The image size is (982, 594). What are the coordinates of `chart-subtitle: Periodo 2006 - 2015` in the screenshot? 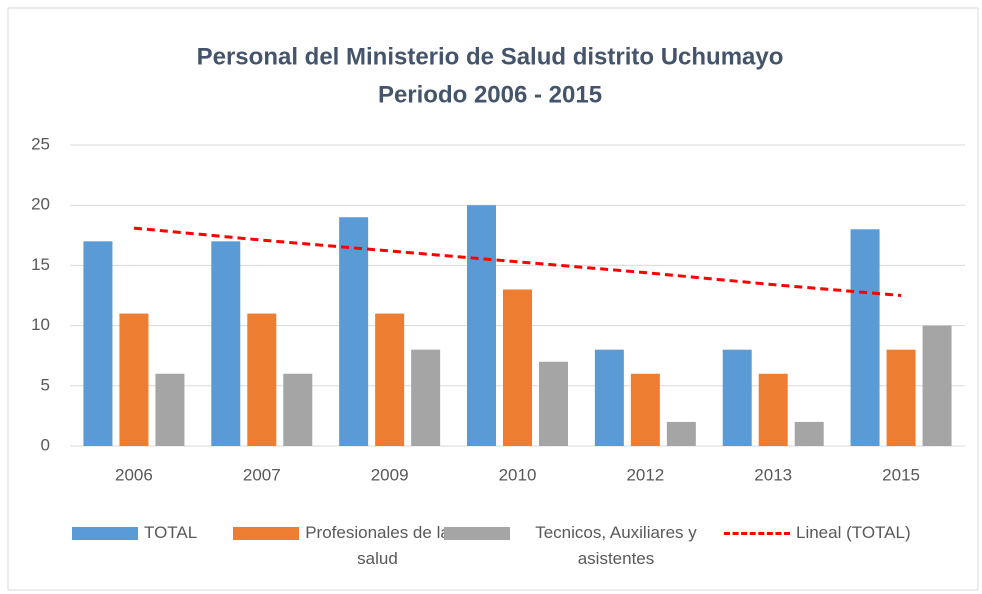 It's located at (490, 94).